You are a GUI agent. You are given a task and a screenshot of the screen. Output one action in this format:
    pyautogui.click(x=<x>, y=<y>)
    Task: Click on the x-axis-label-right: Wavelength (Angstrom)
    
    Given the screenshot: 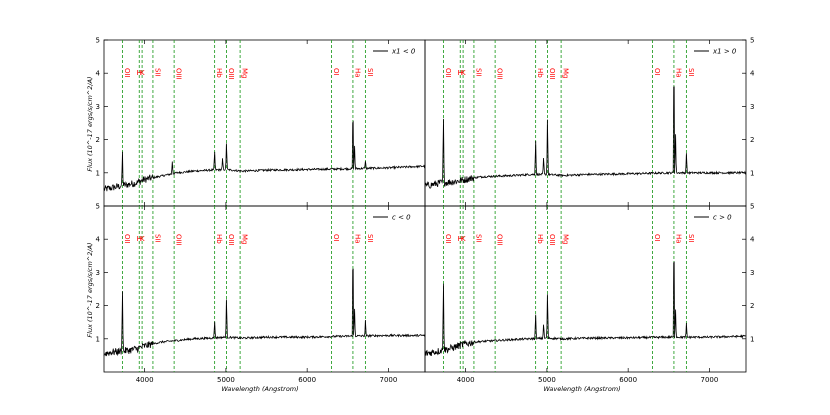 What is the action you would take?
    pyautogui.click(x=581, y=389)
    